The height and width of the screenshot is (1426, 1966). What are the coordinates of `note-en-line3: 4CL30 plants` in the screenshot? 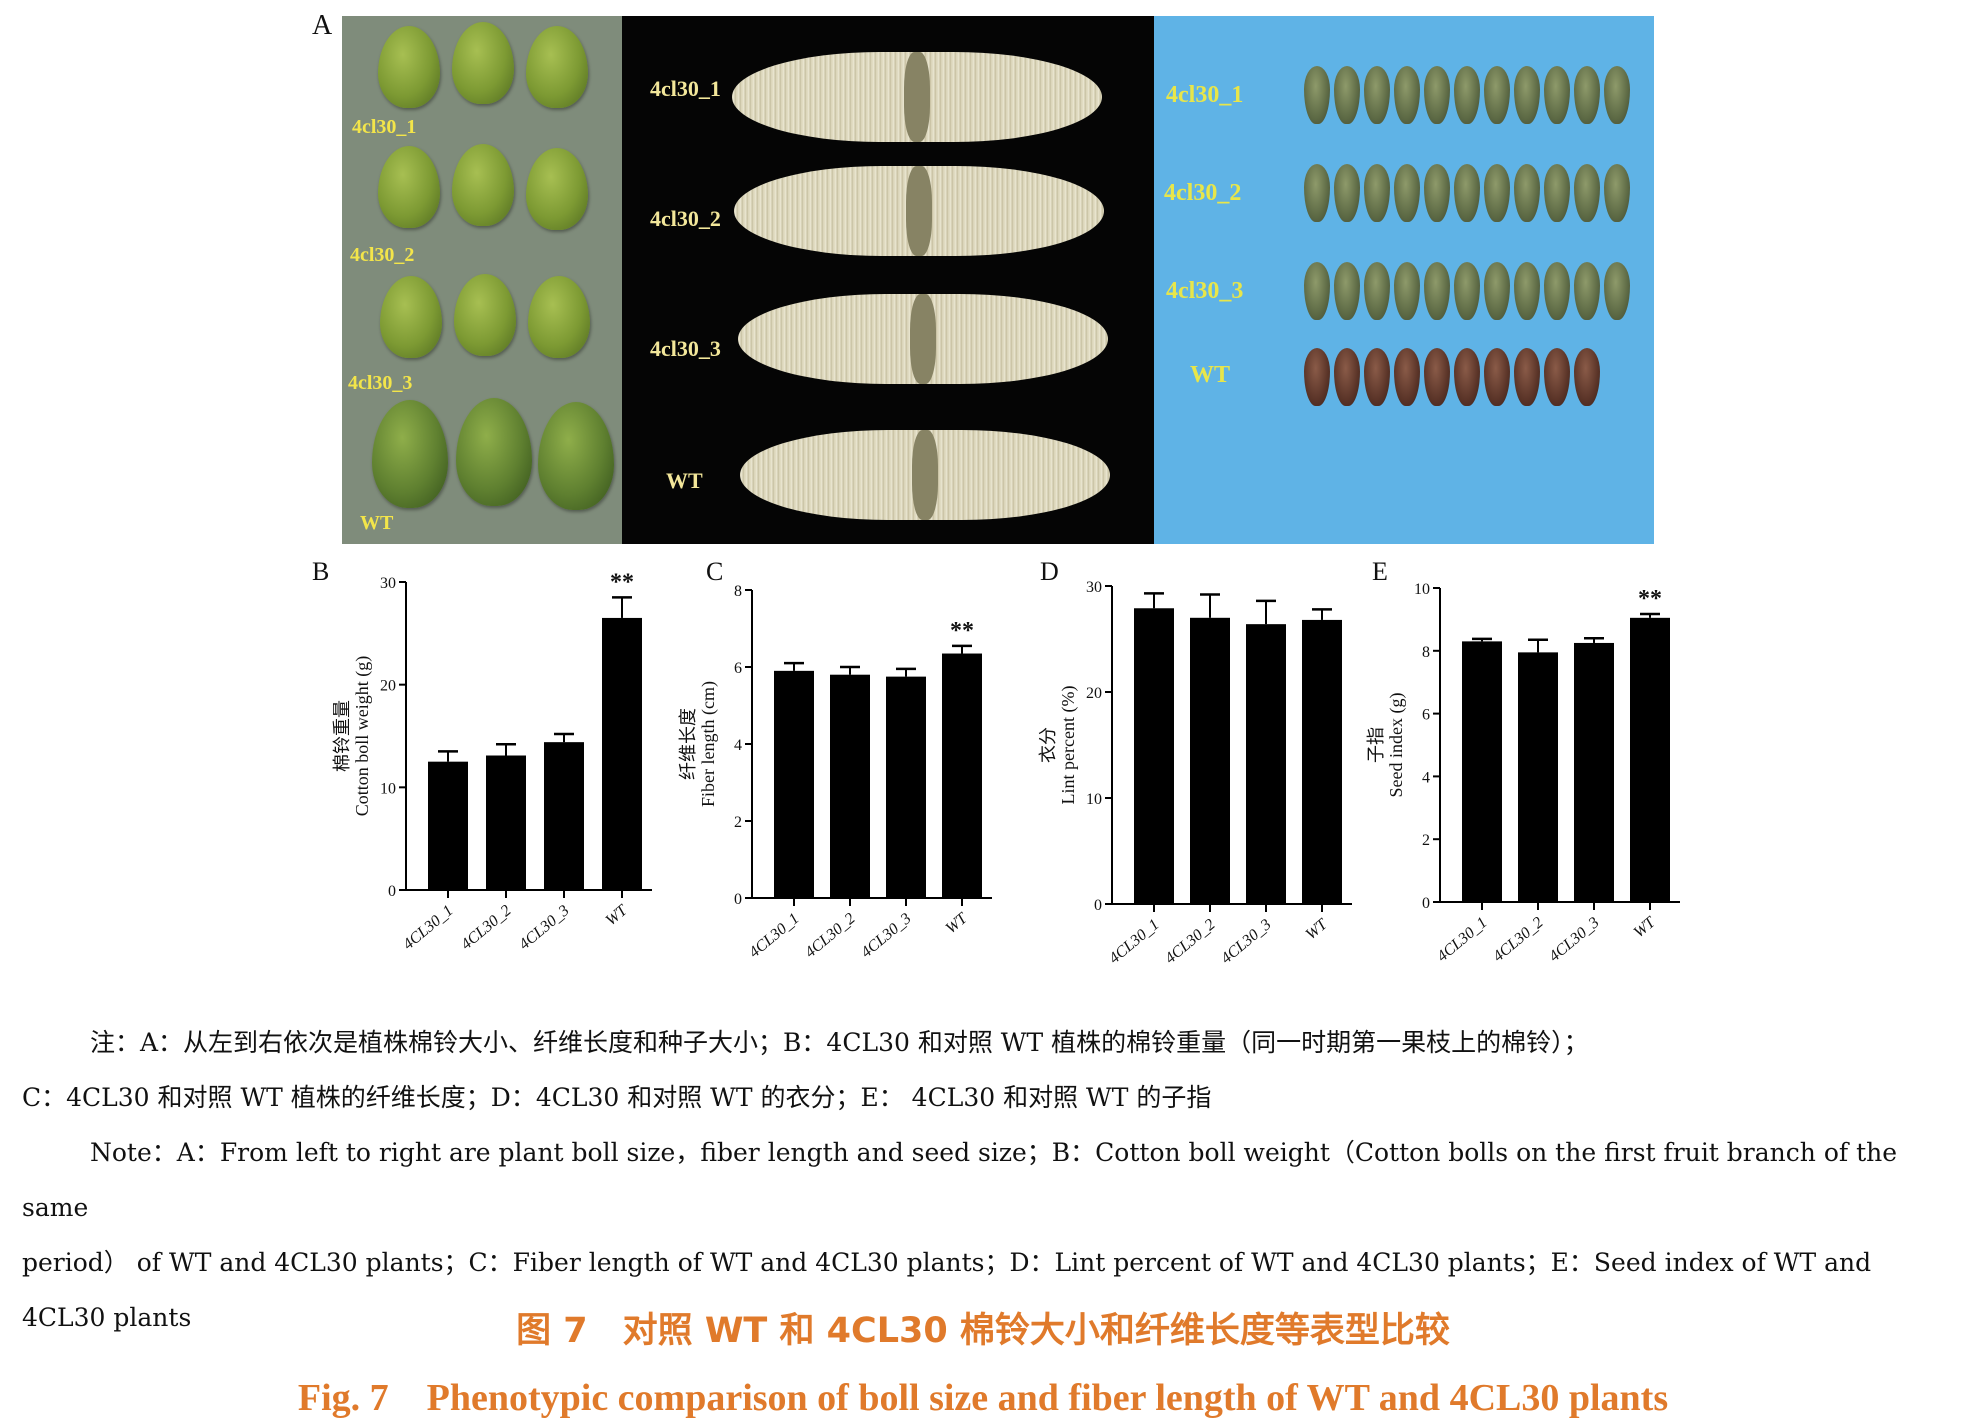 It's located at (107, 1317).